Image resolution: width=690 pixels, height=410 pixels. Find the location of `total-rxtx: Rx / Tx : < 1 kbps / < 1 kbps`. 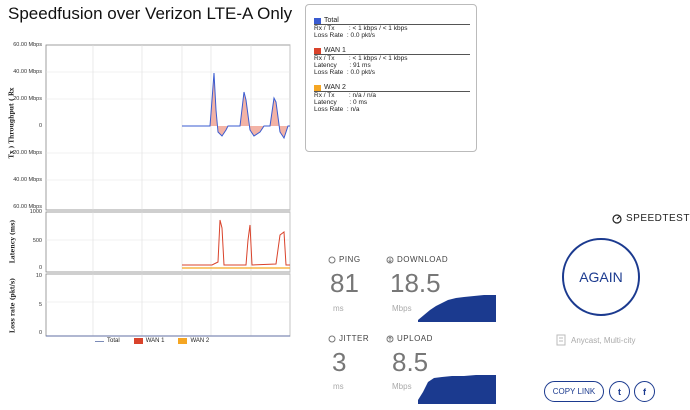

total-rxtx: Rx / Tx : < 1 kbps / < 1 kbps is located at coordinates (361, 28).